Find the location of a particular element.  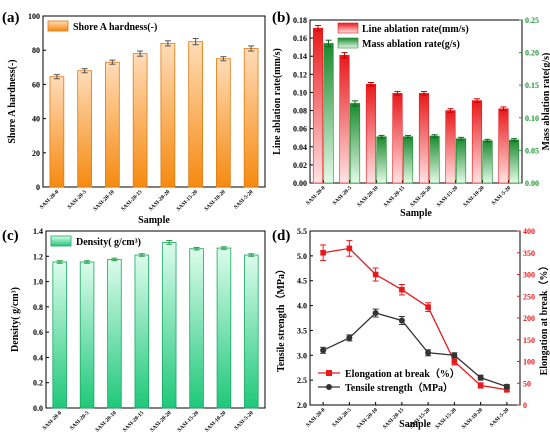

y2-tick-label: 0.00 is located at coordinates (532, 183).